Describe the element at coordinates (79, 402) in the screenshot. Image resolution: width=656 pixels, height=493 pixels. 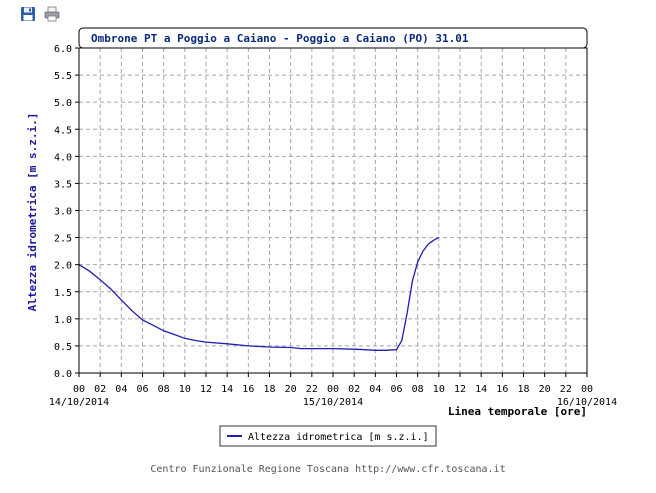
I see `date-label: 14/10/2014` at that location.